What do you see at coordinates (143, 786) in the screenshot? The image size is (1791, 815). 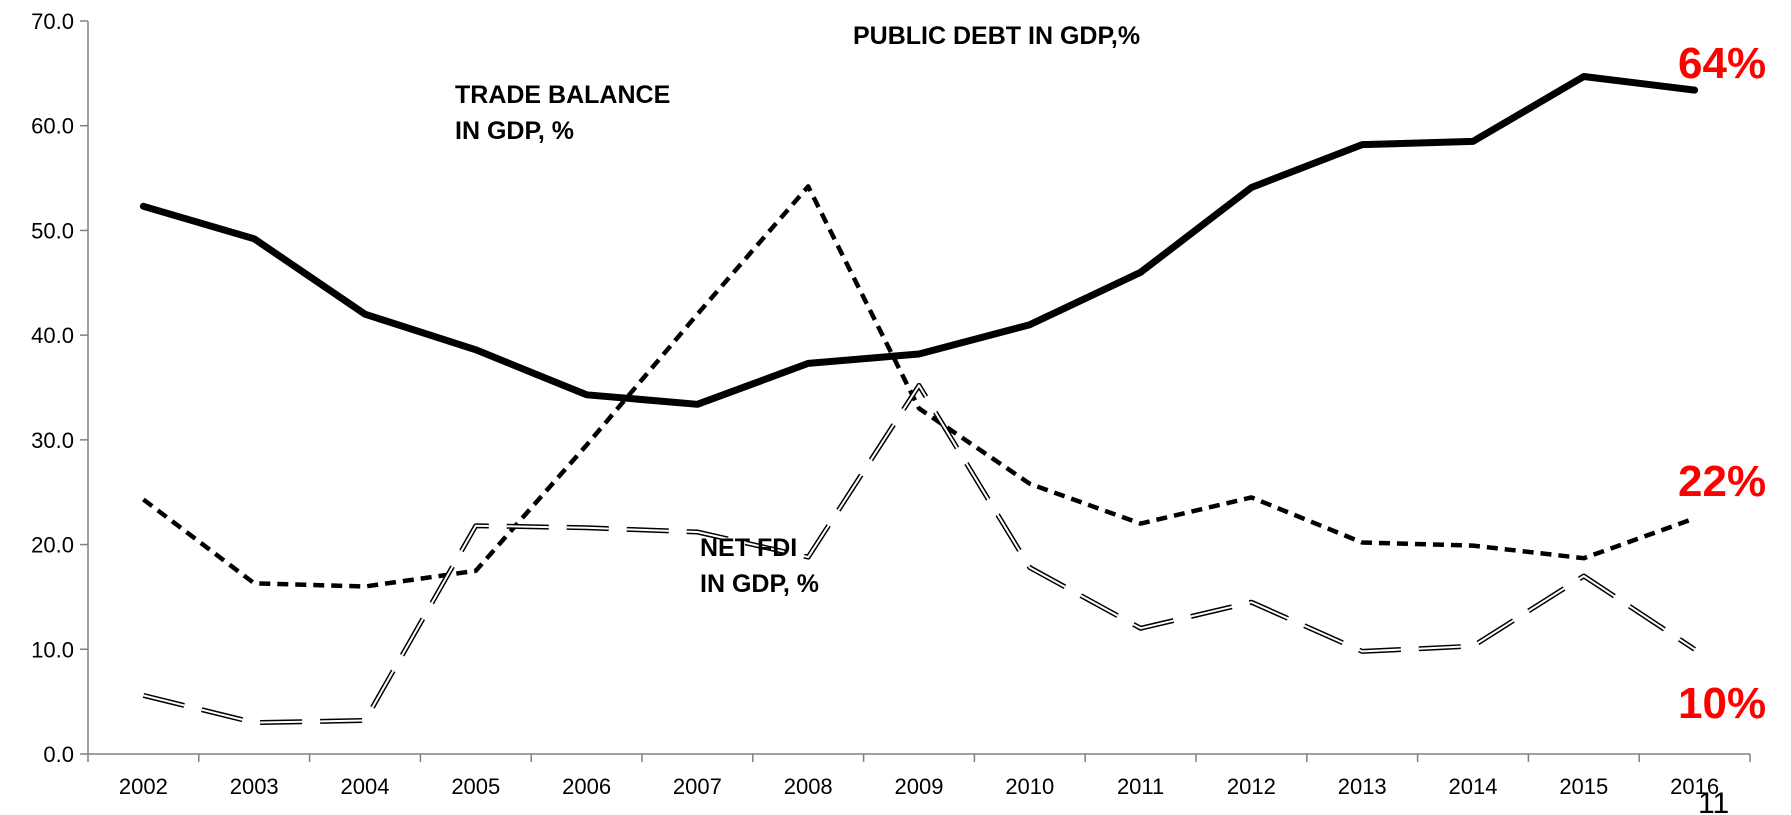 I see `x-tick-label: 2002` at bounding box center [143, 786].